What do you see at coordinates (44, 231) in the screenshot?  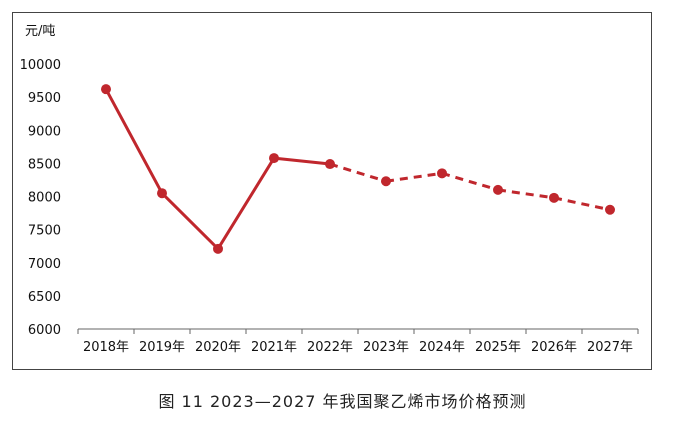 I see `y-tick-label: 7500` at bounding box center [44, 231].